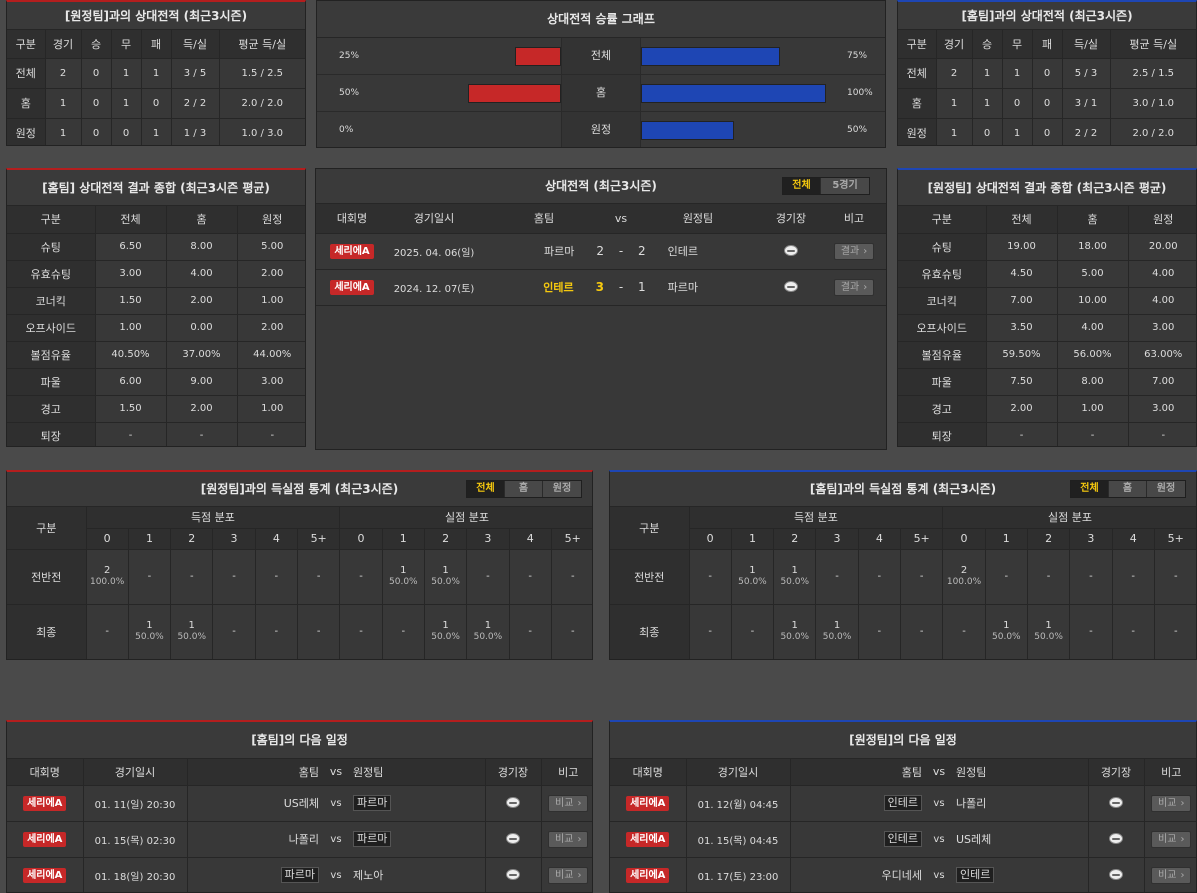 Image resolution: width=1197 pixels, height=893 pixels. I want to click on away-team: US레체, so click(974, 839).